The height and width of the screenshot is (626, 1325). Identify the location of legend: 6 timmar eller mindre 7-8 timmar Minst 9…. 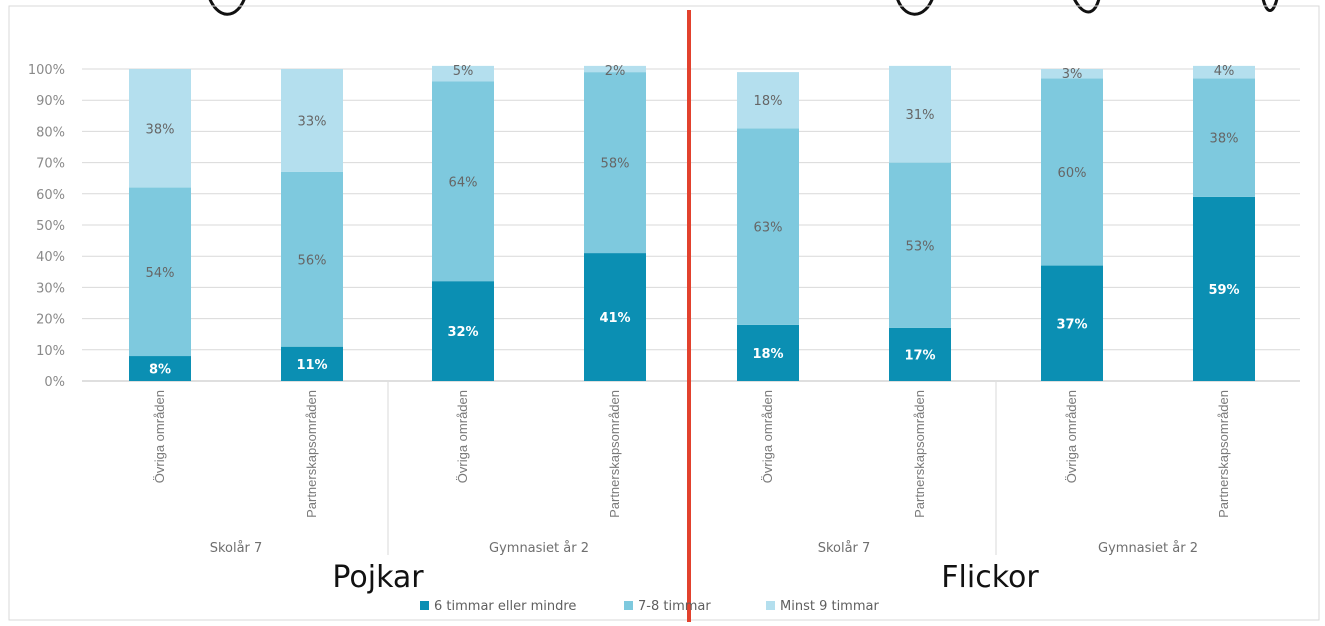
(649, 606).